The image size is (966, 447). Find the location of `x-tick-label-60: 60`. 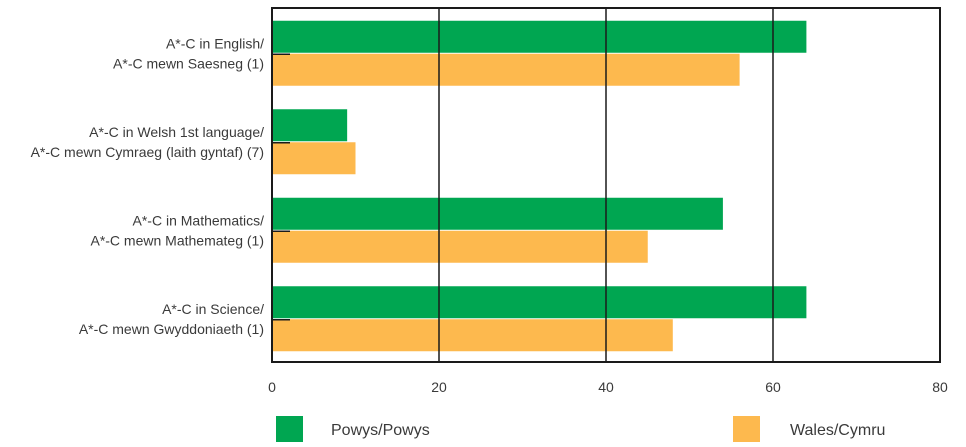

x-tick-label-60: 60 is located at coordinates (773, 387).